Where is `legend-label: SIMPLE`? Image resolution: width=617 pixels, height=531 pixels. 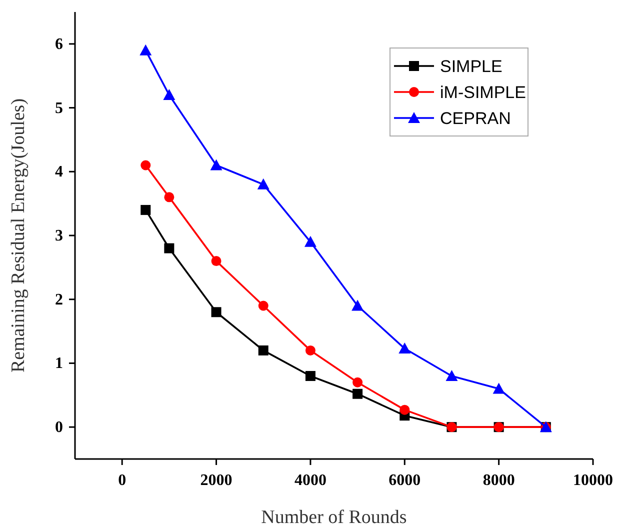
legend-label: SIMPLE is located at coordinates (471, 66).